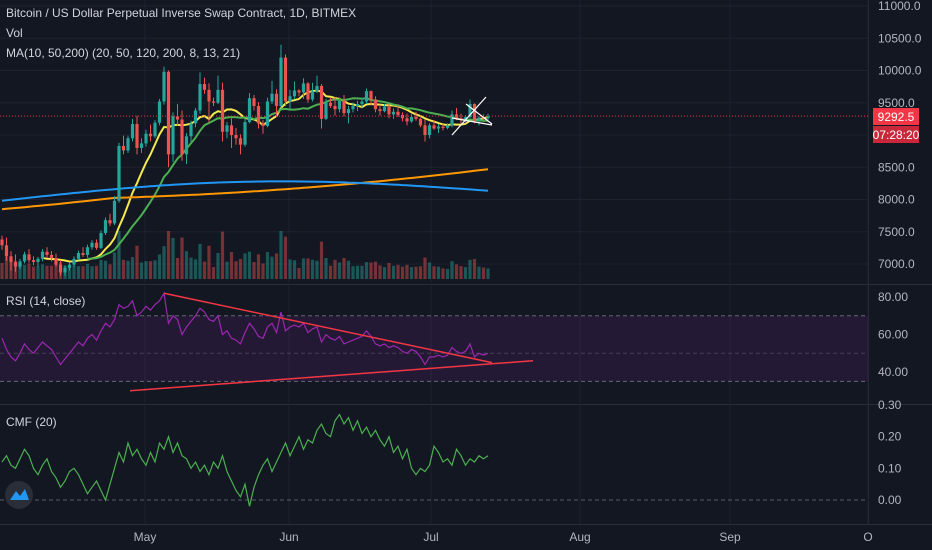 This screenshot has width=932, height=550. I want to click on time-tick-label: O, so click(867, 537).